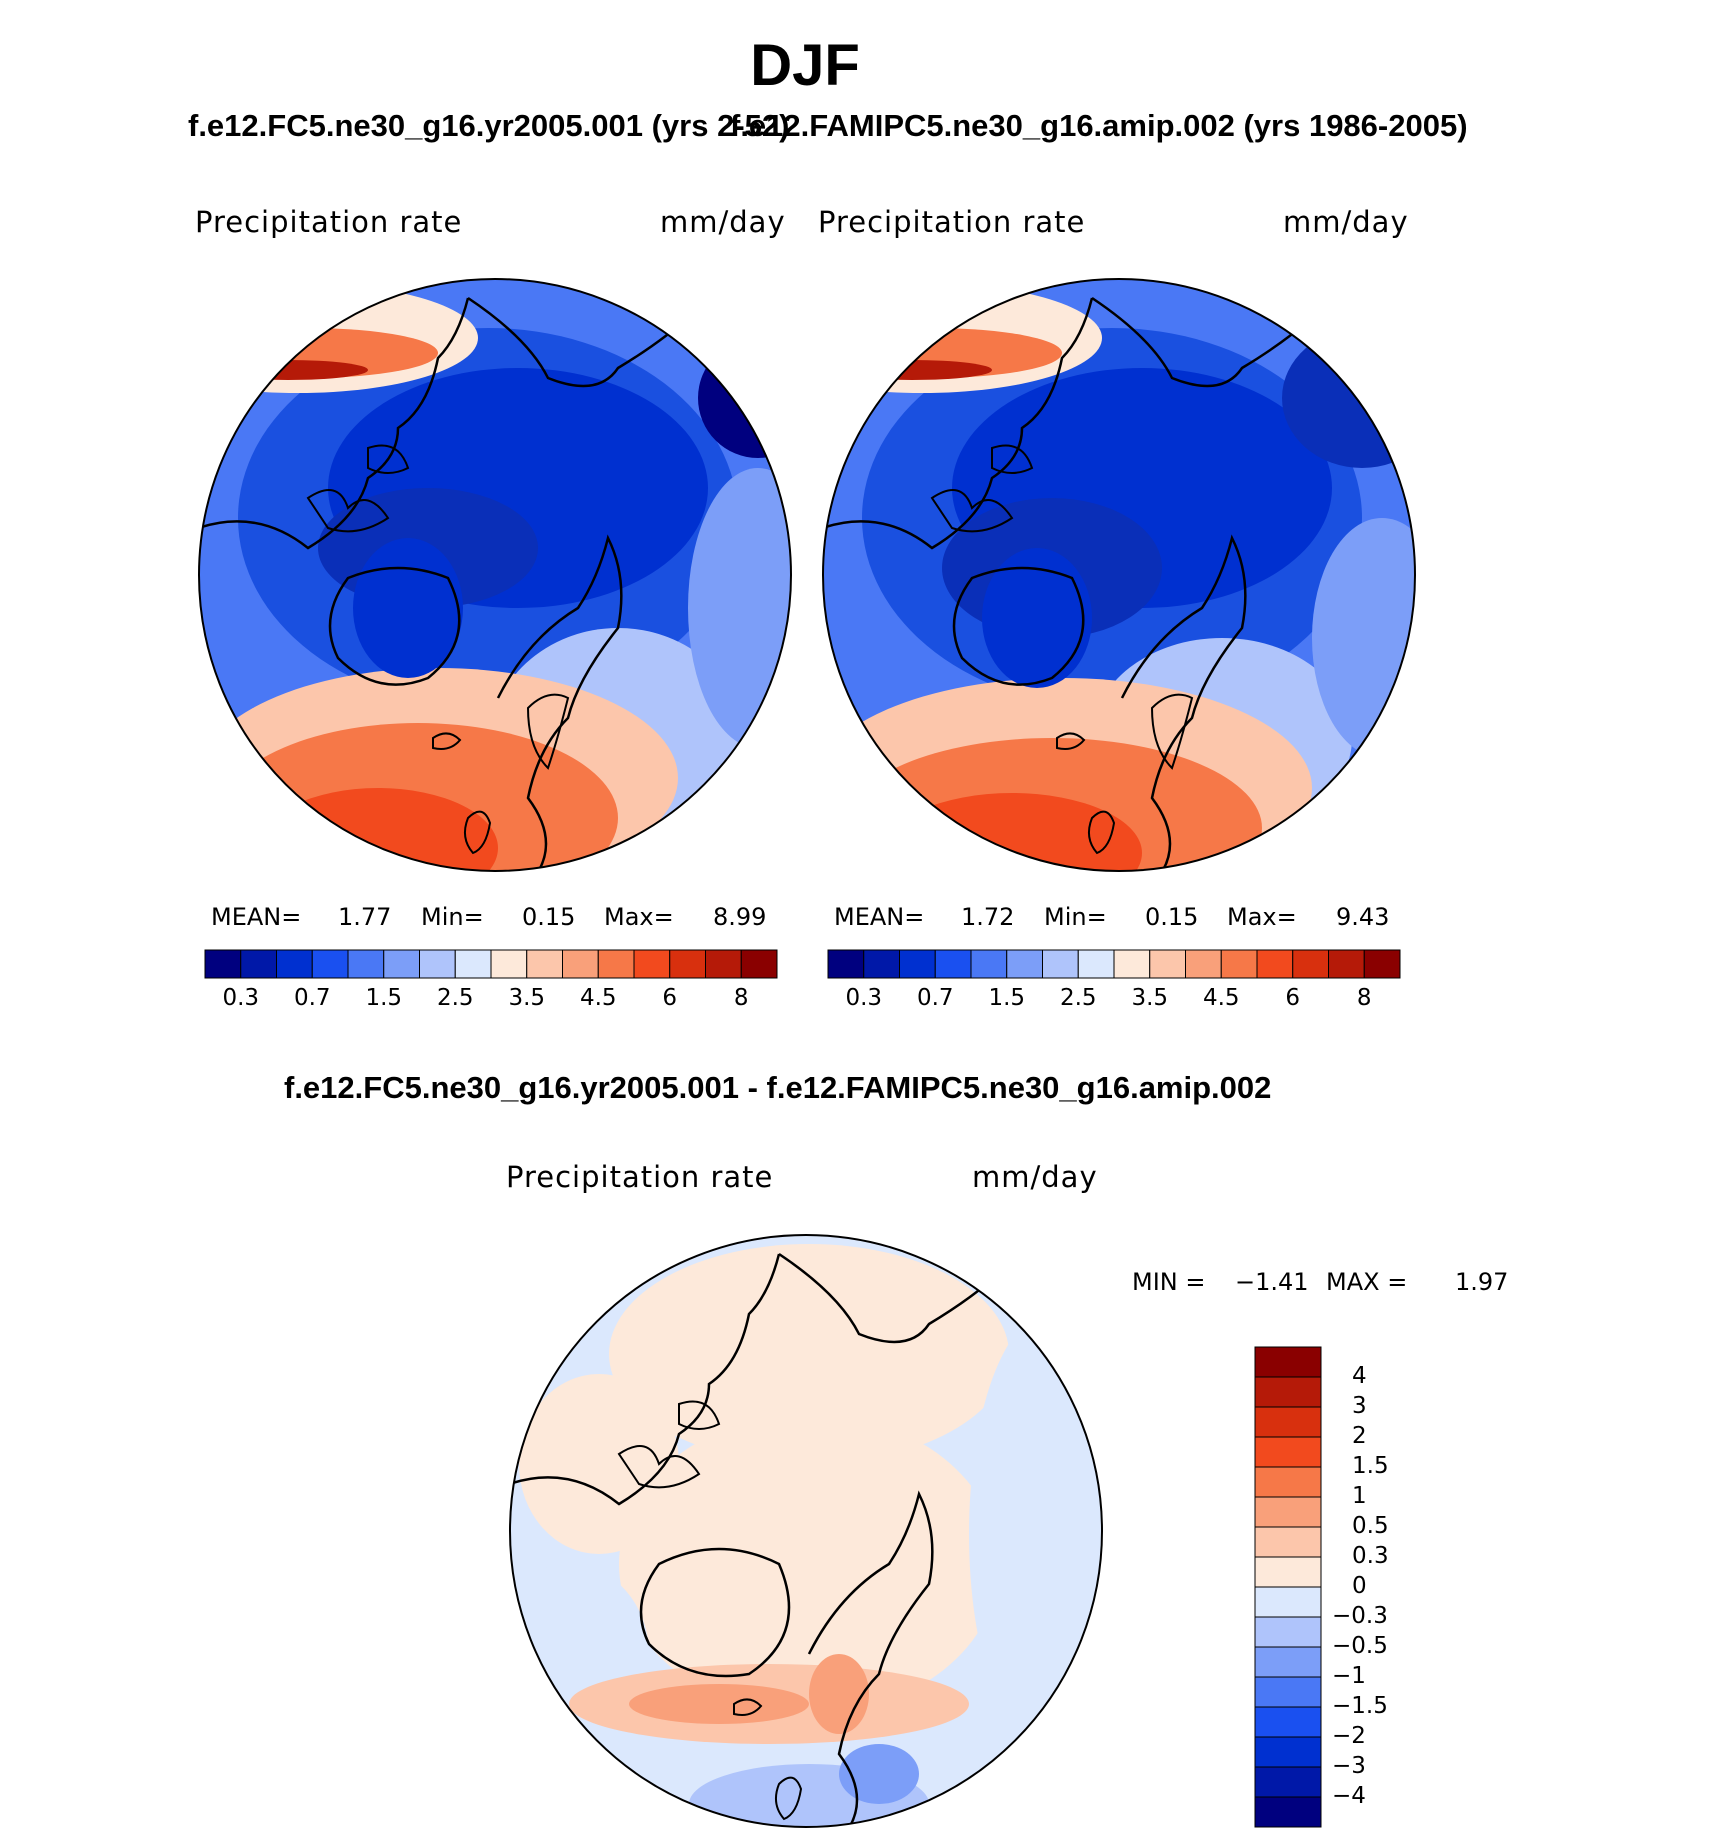 Image resolution: width=1710 pixels, height=1840 pixels. Describe the element at coordinates (1349, 1766) in the screenshot. I see `colorbar-tick-label: −3` at that location.